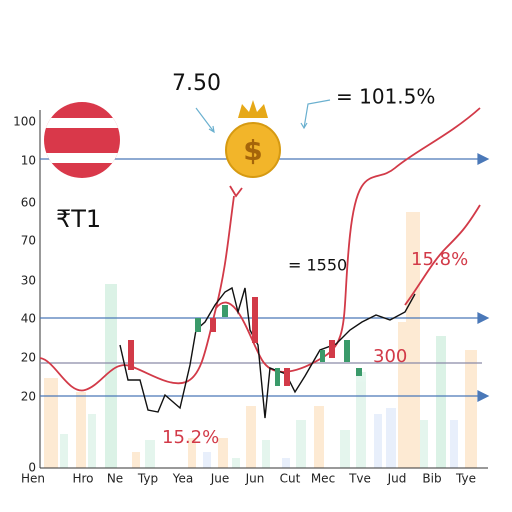  I want to click on y-axis-label: 10, so click(28, 161).